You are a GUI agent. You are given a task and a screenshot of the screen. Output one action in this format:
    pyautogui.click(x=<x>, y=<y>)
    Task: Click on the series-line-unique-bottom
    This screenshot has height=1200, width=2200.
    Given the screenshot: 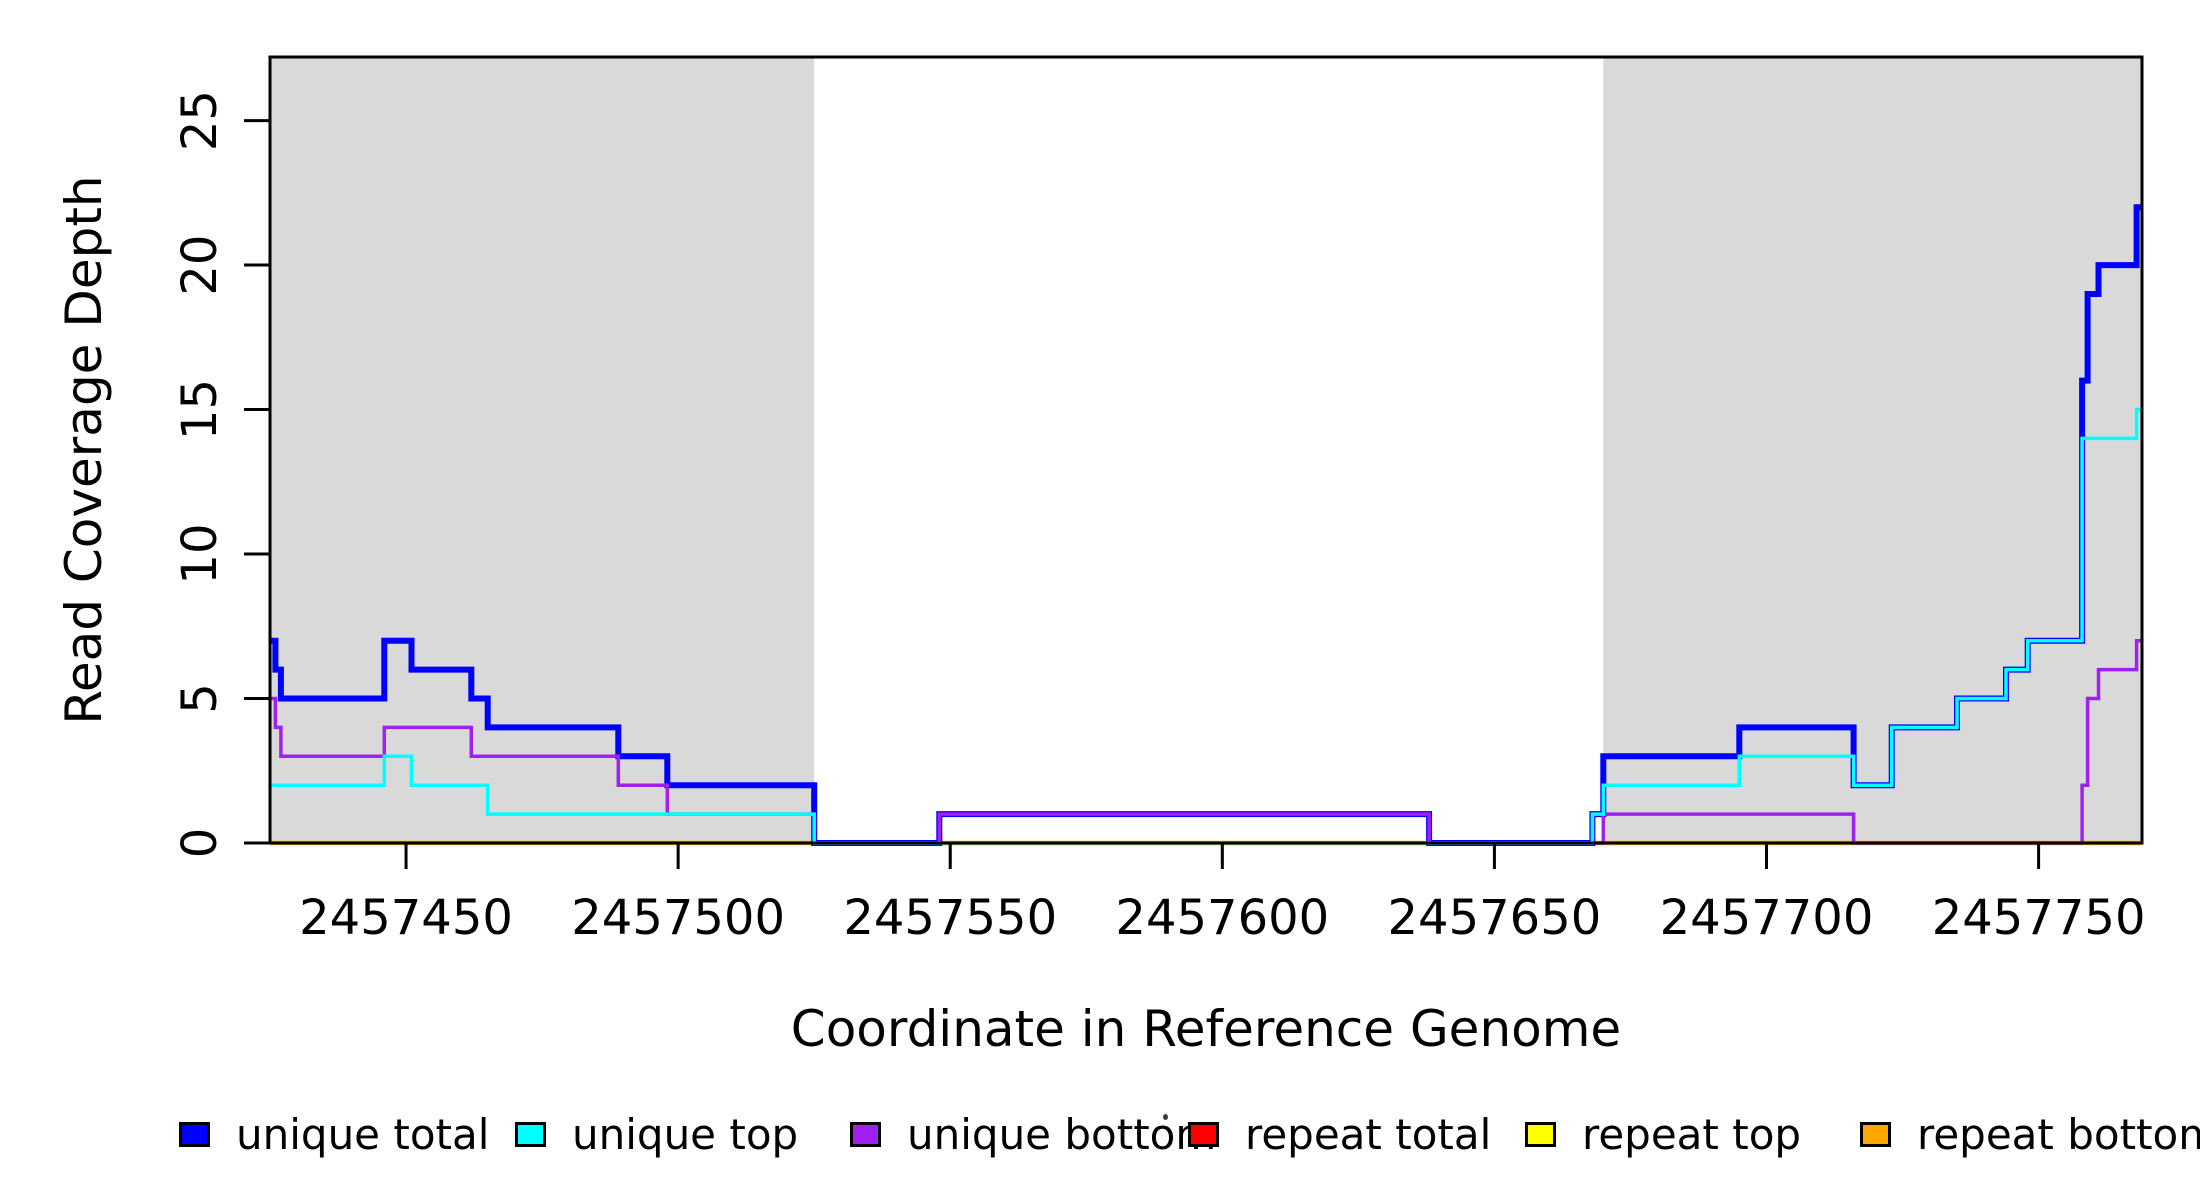 What is the action you would take?
    pyautogui.click(x=1206, y=741)
    